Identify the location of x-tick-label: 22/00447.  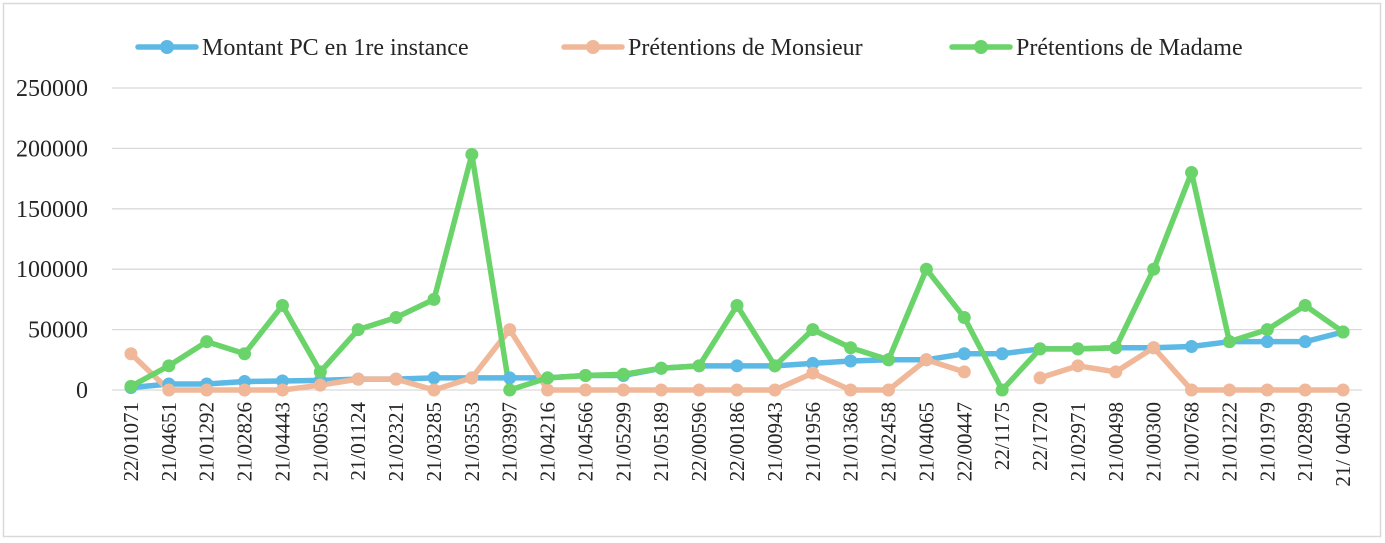
(964, 441).